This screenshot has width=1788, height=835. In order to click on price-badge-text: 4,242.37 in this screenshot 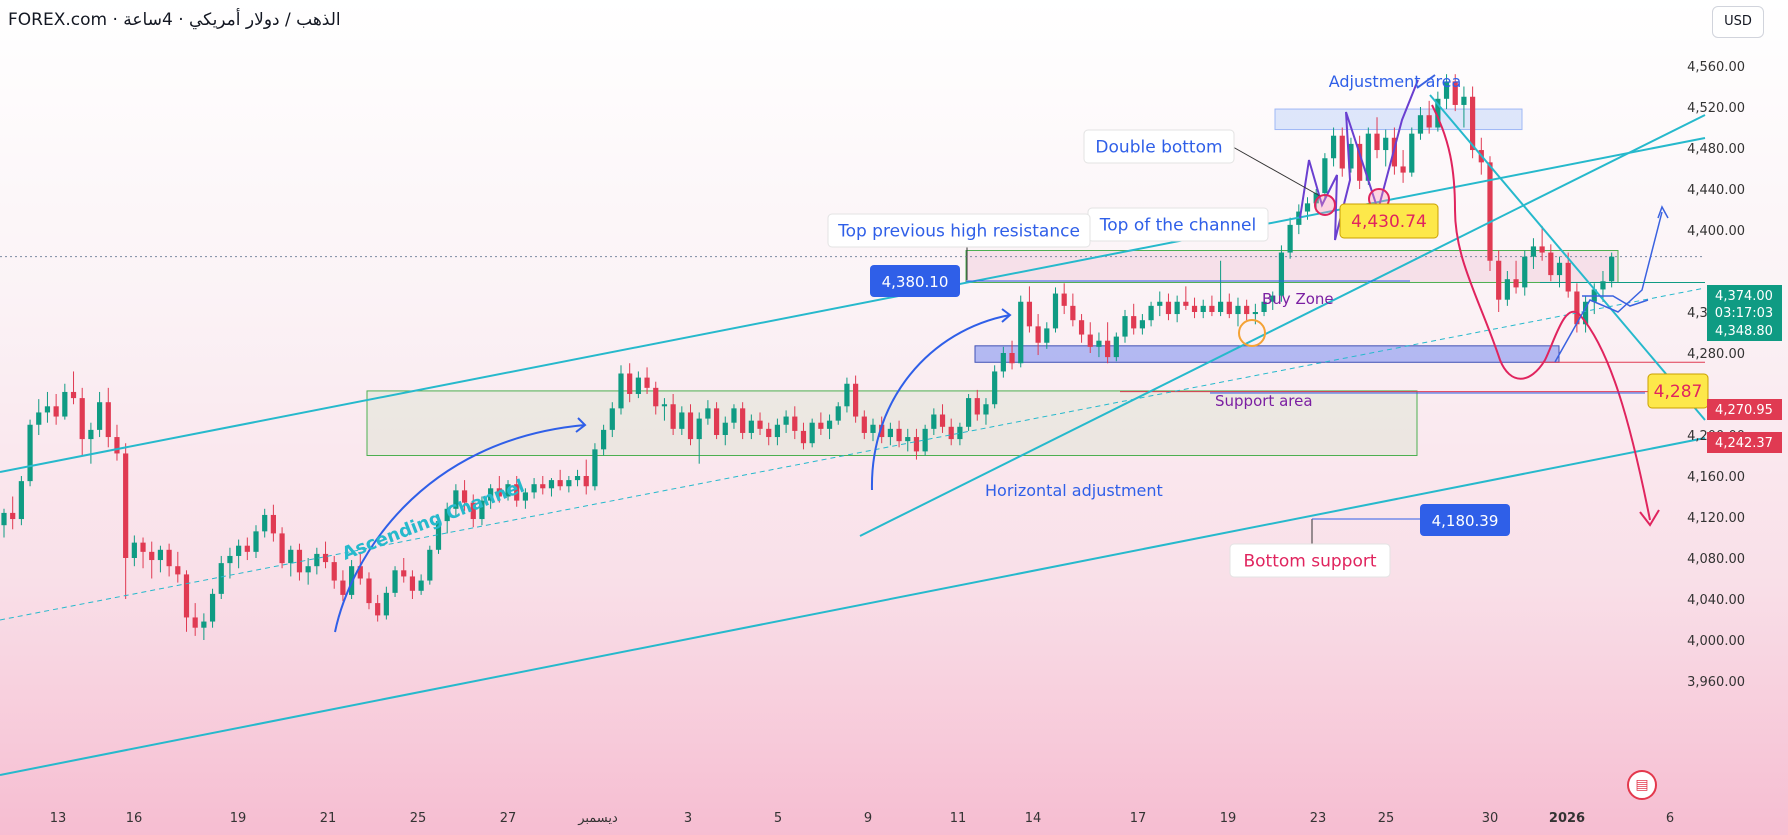, I will do `click(1744, 443)`.